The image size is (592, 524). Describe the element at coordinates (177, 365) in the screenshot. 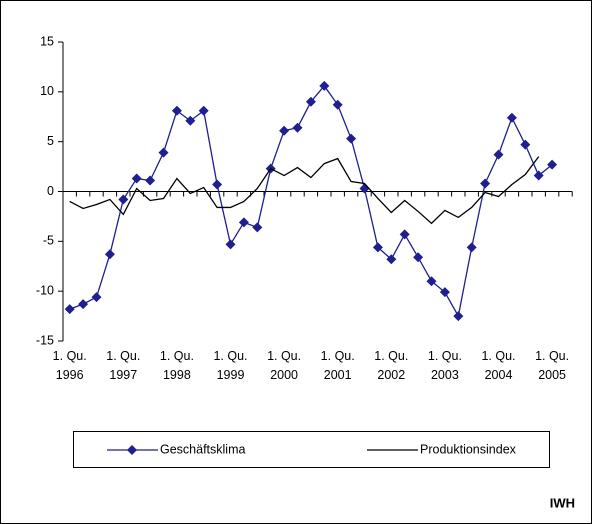

I see `x-tick-label: 1. Qu. 1998` at that location.